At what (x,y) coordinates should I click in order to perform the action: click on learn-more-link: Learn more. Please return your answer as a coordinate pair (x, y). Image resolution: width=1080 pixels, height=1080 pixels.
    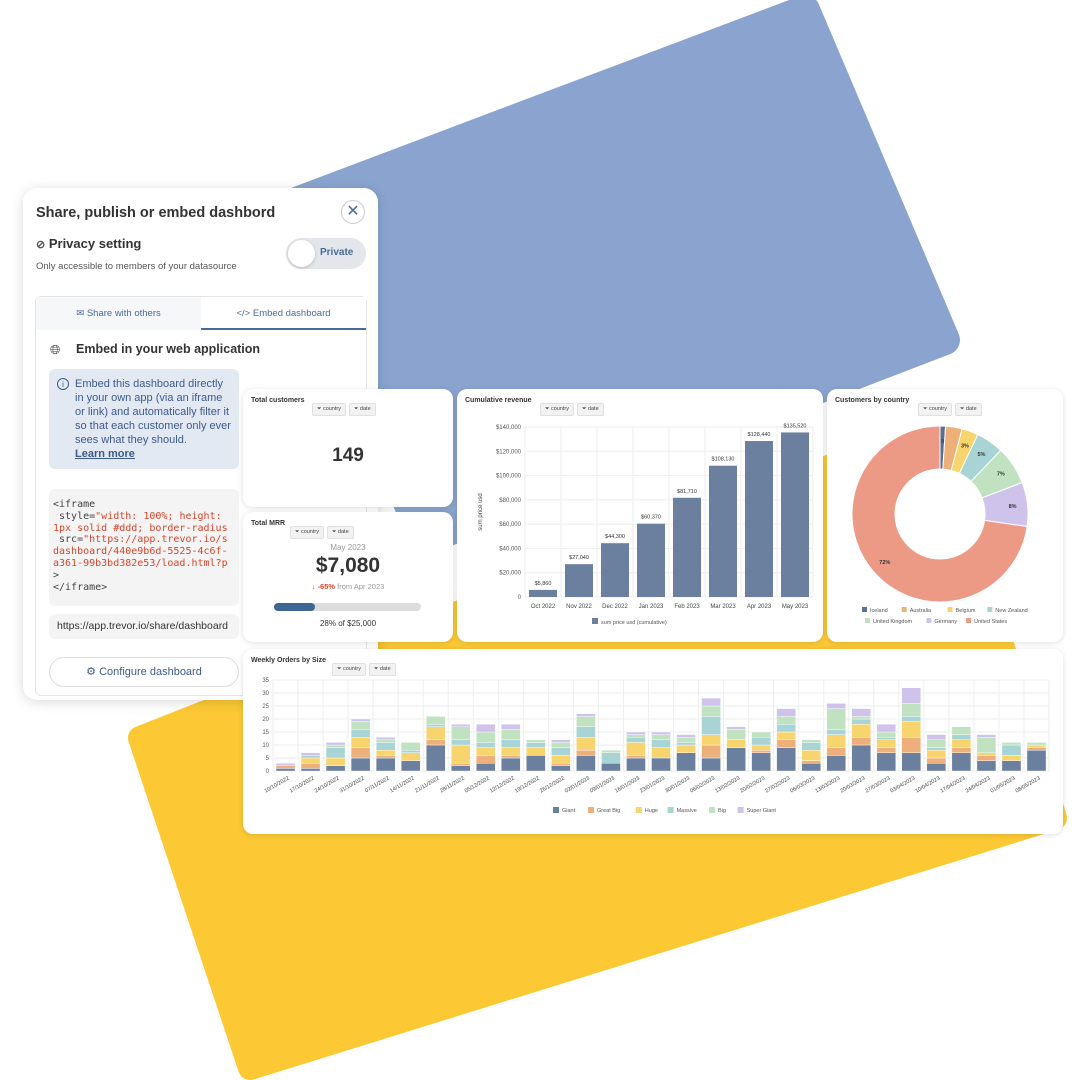
    Looking at the image, I should click on (105, 454).